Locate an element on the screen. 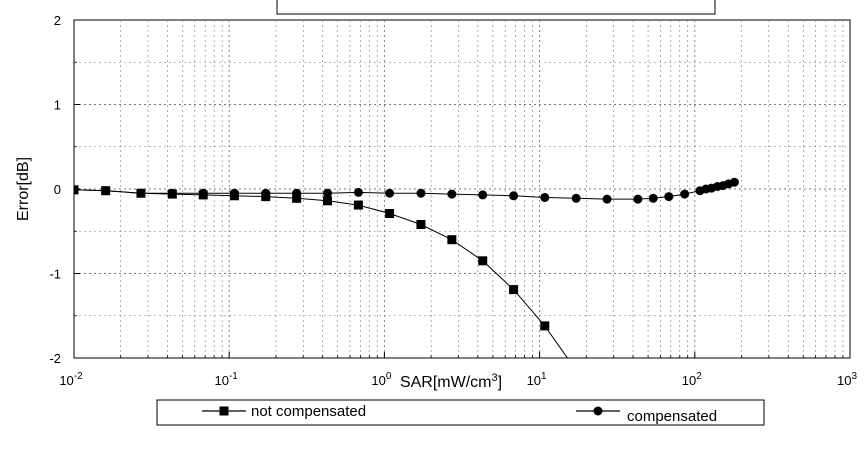  y-tick-label: 2 is located at coordinates (57, 20).